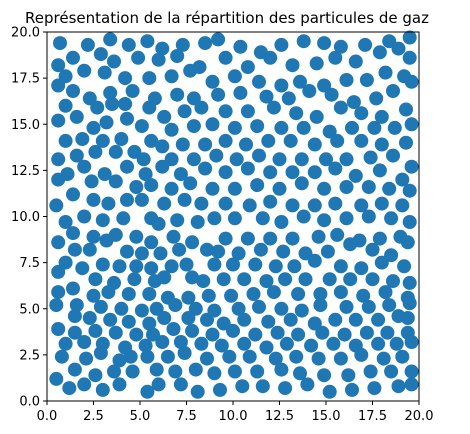 This screenshot has height=434, width=470. Describe the element at coordinates (372, 416) in the screenshot. I see `x-tick-label: 17.5` at that location.